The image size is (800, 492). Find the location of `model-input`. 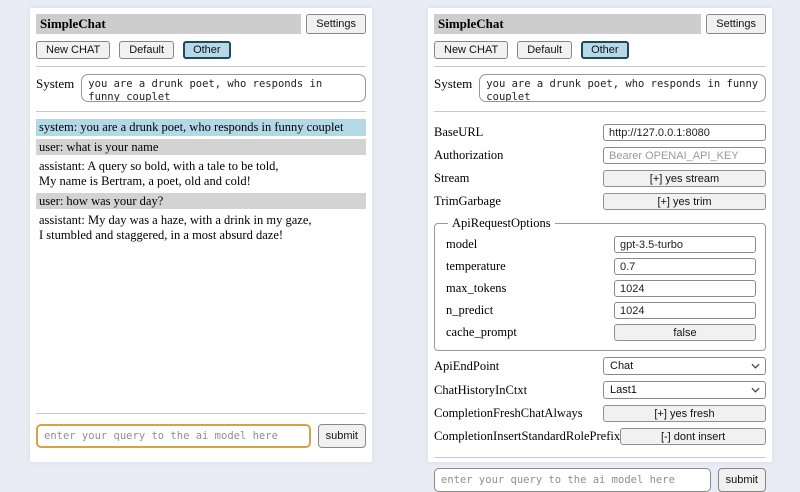

model-input is located at coordinates (685, 244).